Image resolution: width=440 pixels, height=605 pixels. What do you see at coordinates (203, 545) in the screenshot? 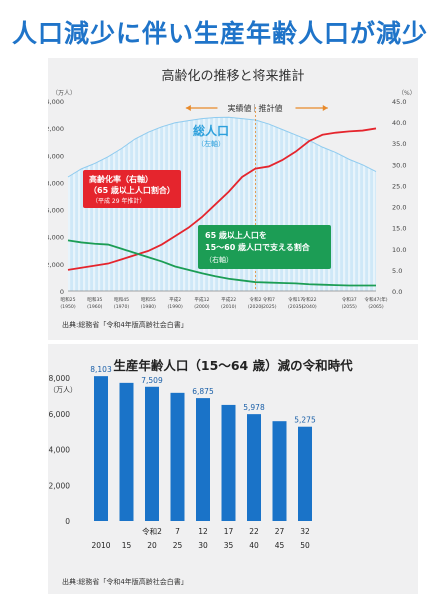
I see `x-category-label: 30` at bounding box center [203, 545].